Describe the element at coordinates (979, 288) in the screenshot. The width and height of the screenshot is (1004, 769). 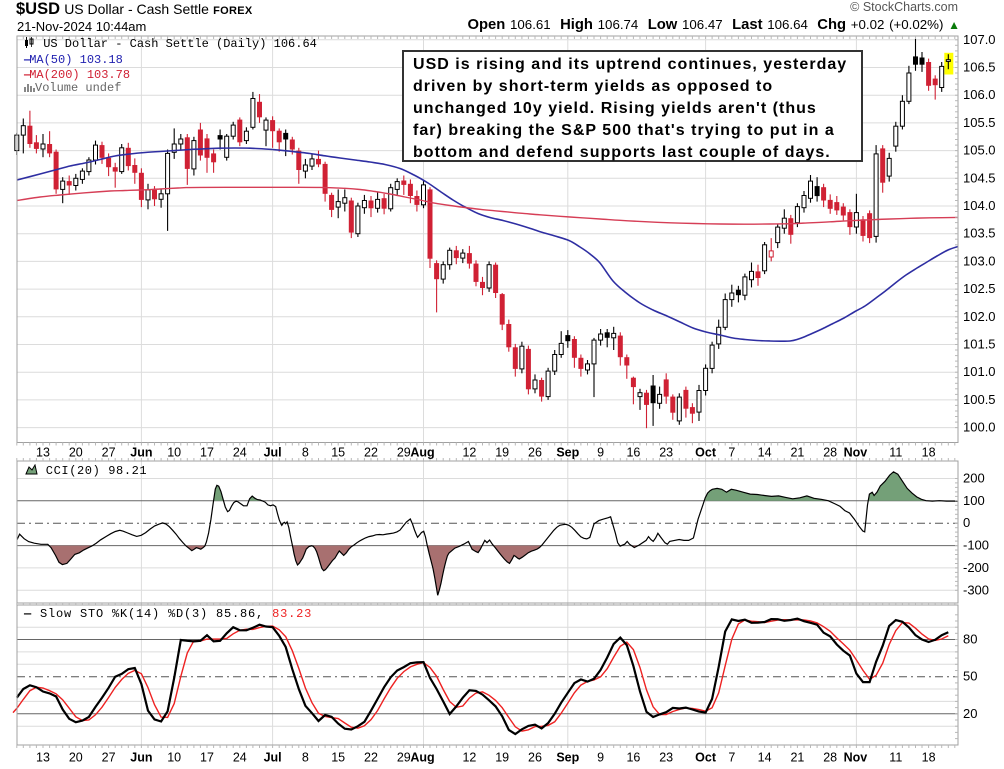
I see `svg-text: 102.5` at that location.